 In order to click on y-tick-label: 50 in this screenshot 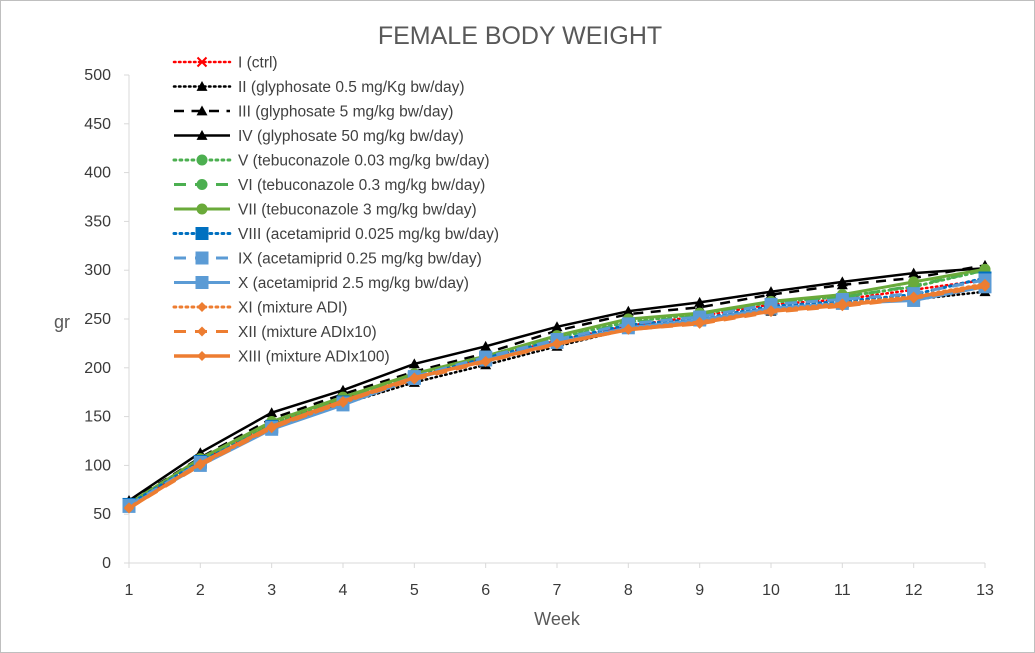, I will do `click(102, 514)`.